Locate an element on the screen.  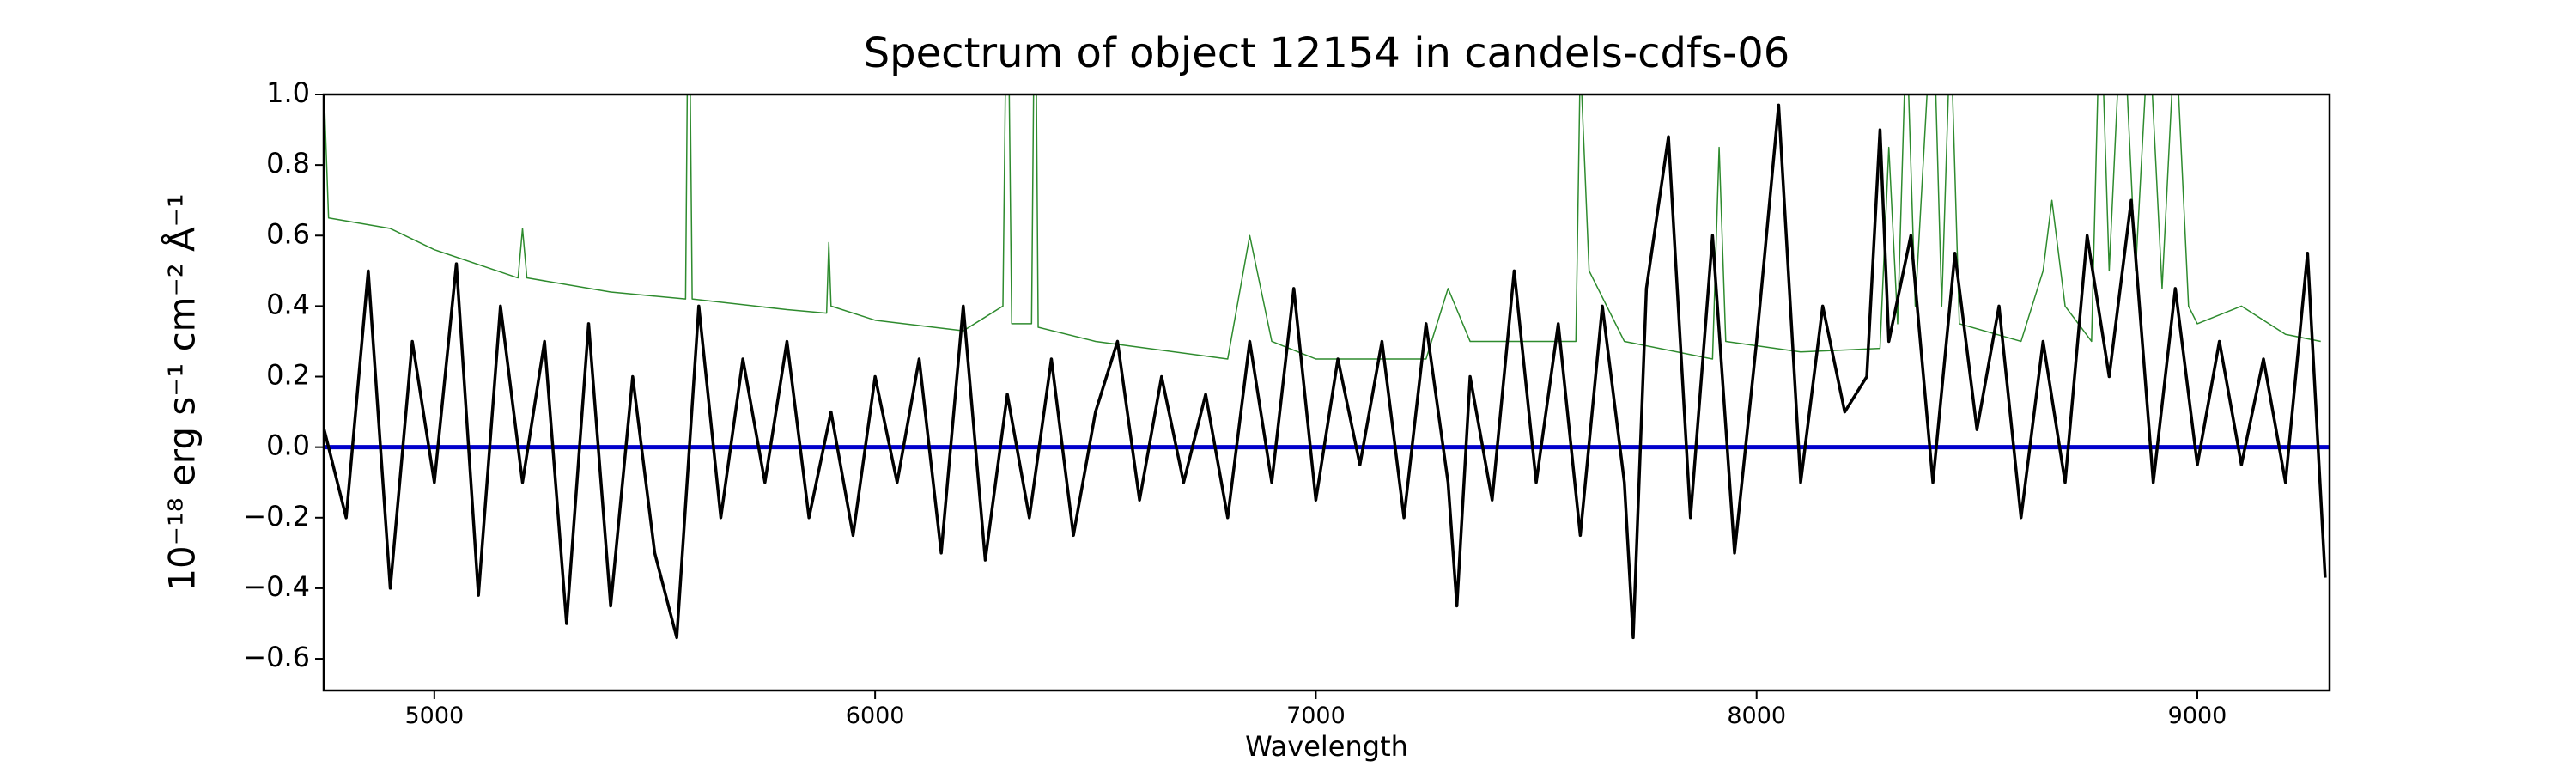
y-tick-label: 0.8 is located at coordinates (288, 163).